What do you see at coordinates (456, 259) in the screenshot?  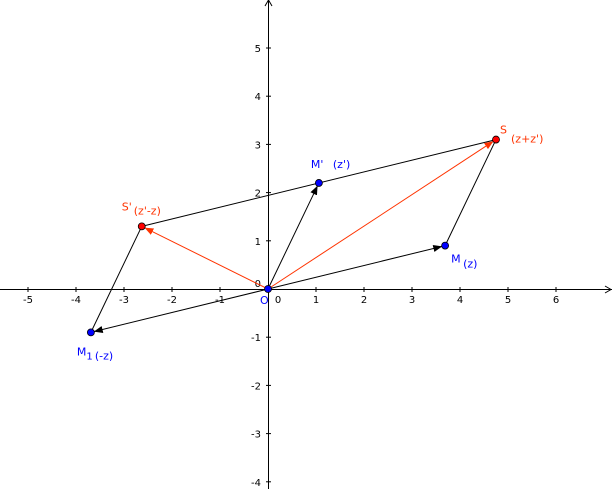 I see `point-label-M: M` at bounding box center [456, 259].